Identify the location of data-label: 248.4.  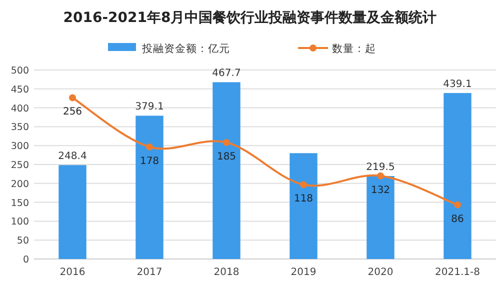
(72, 156).